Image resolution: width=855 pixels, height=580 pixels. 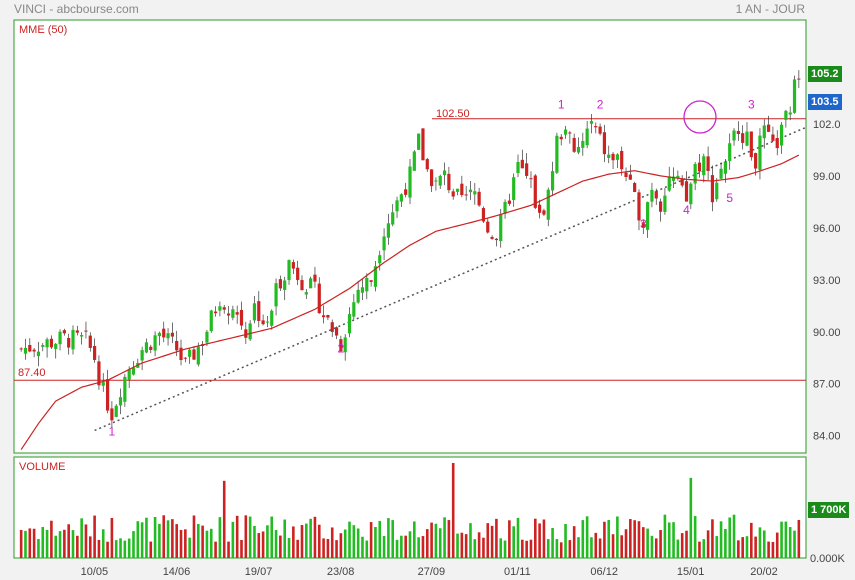 I want to click on x-tick-label: 27/09, so click(x=432, y=572).